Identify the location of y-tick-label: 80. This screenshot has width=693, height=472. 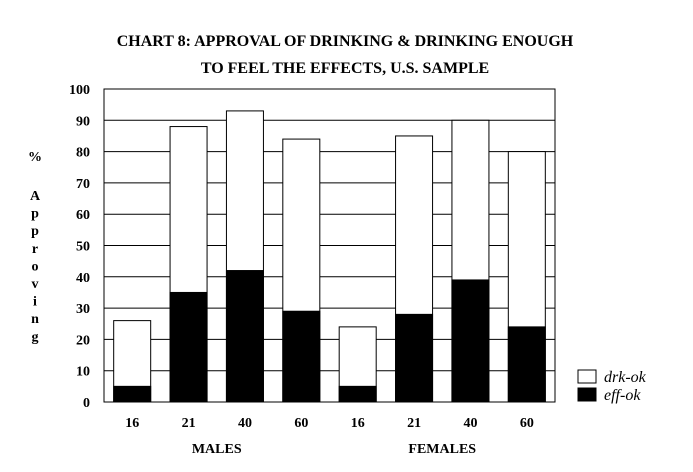
(83, 153).